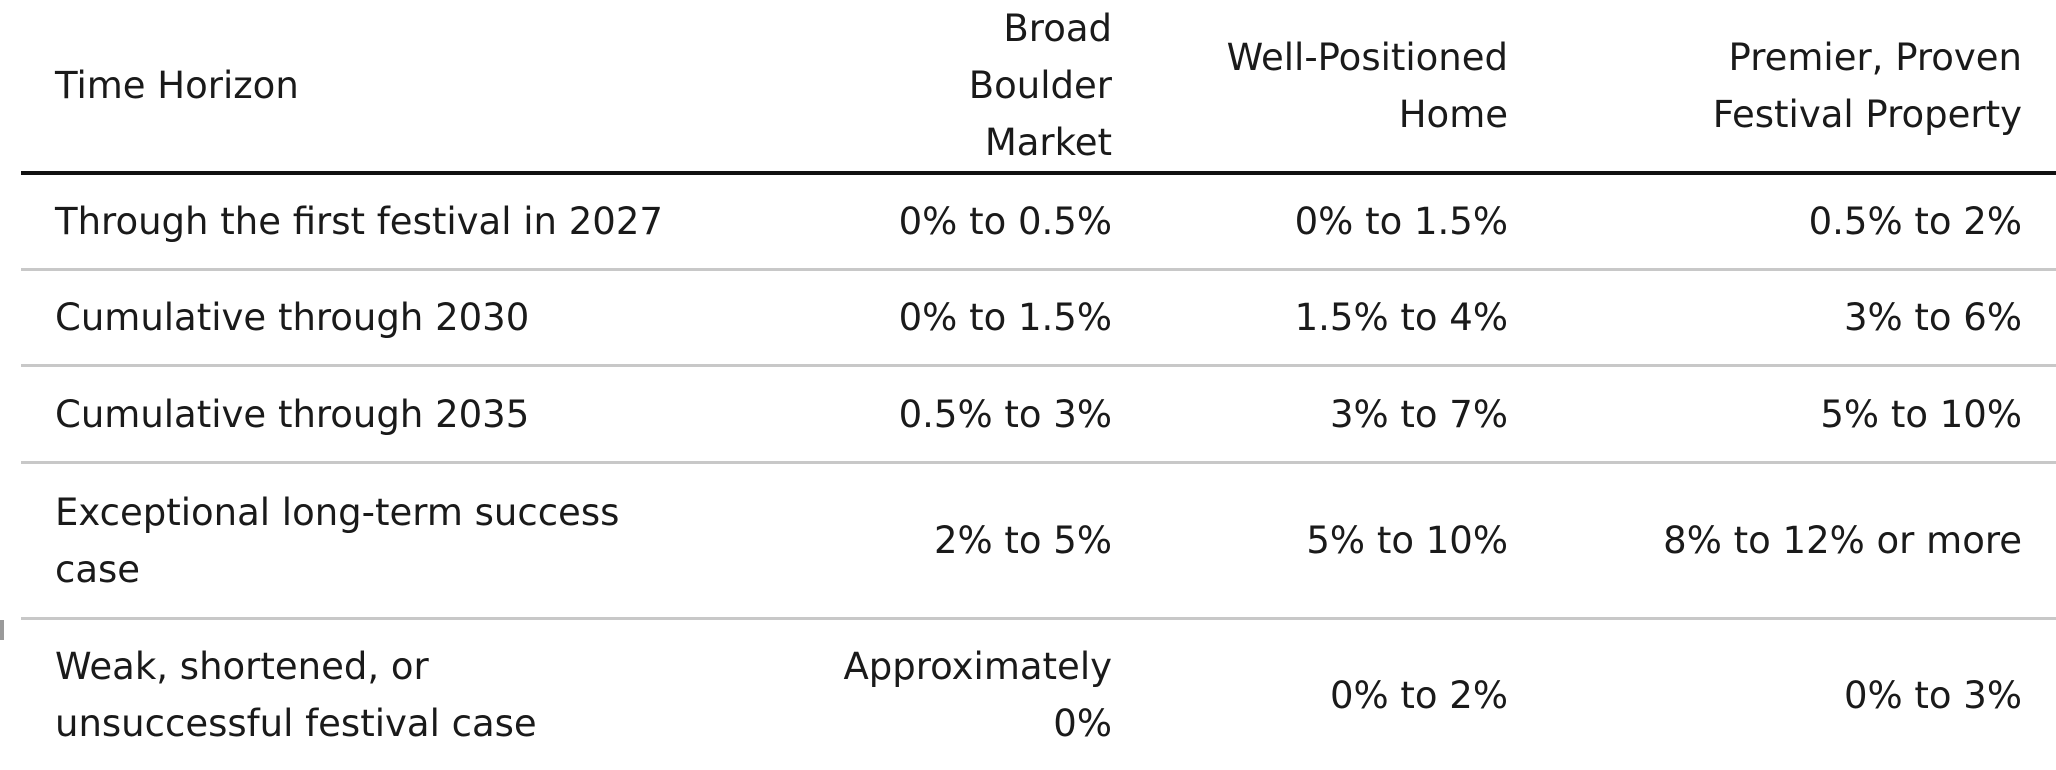 This screenshot has width=2056, height=770. I want to click on header-broad-boulder-market: Broad Boulder Market, so click(964, 86).